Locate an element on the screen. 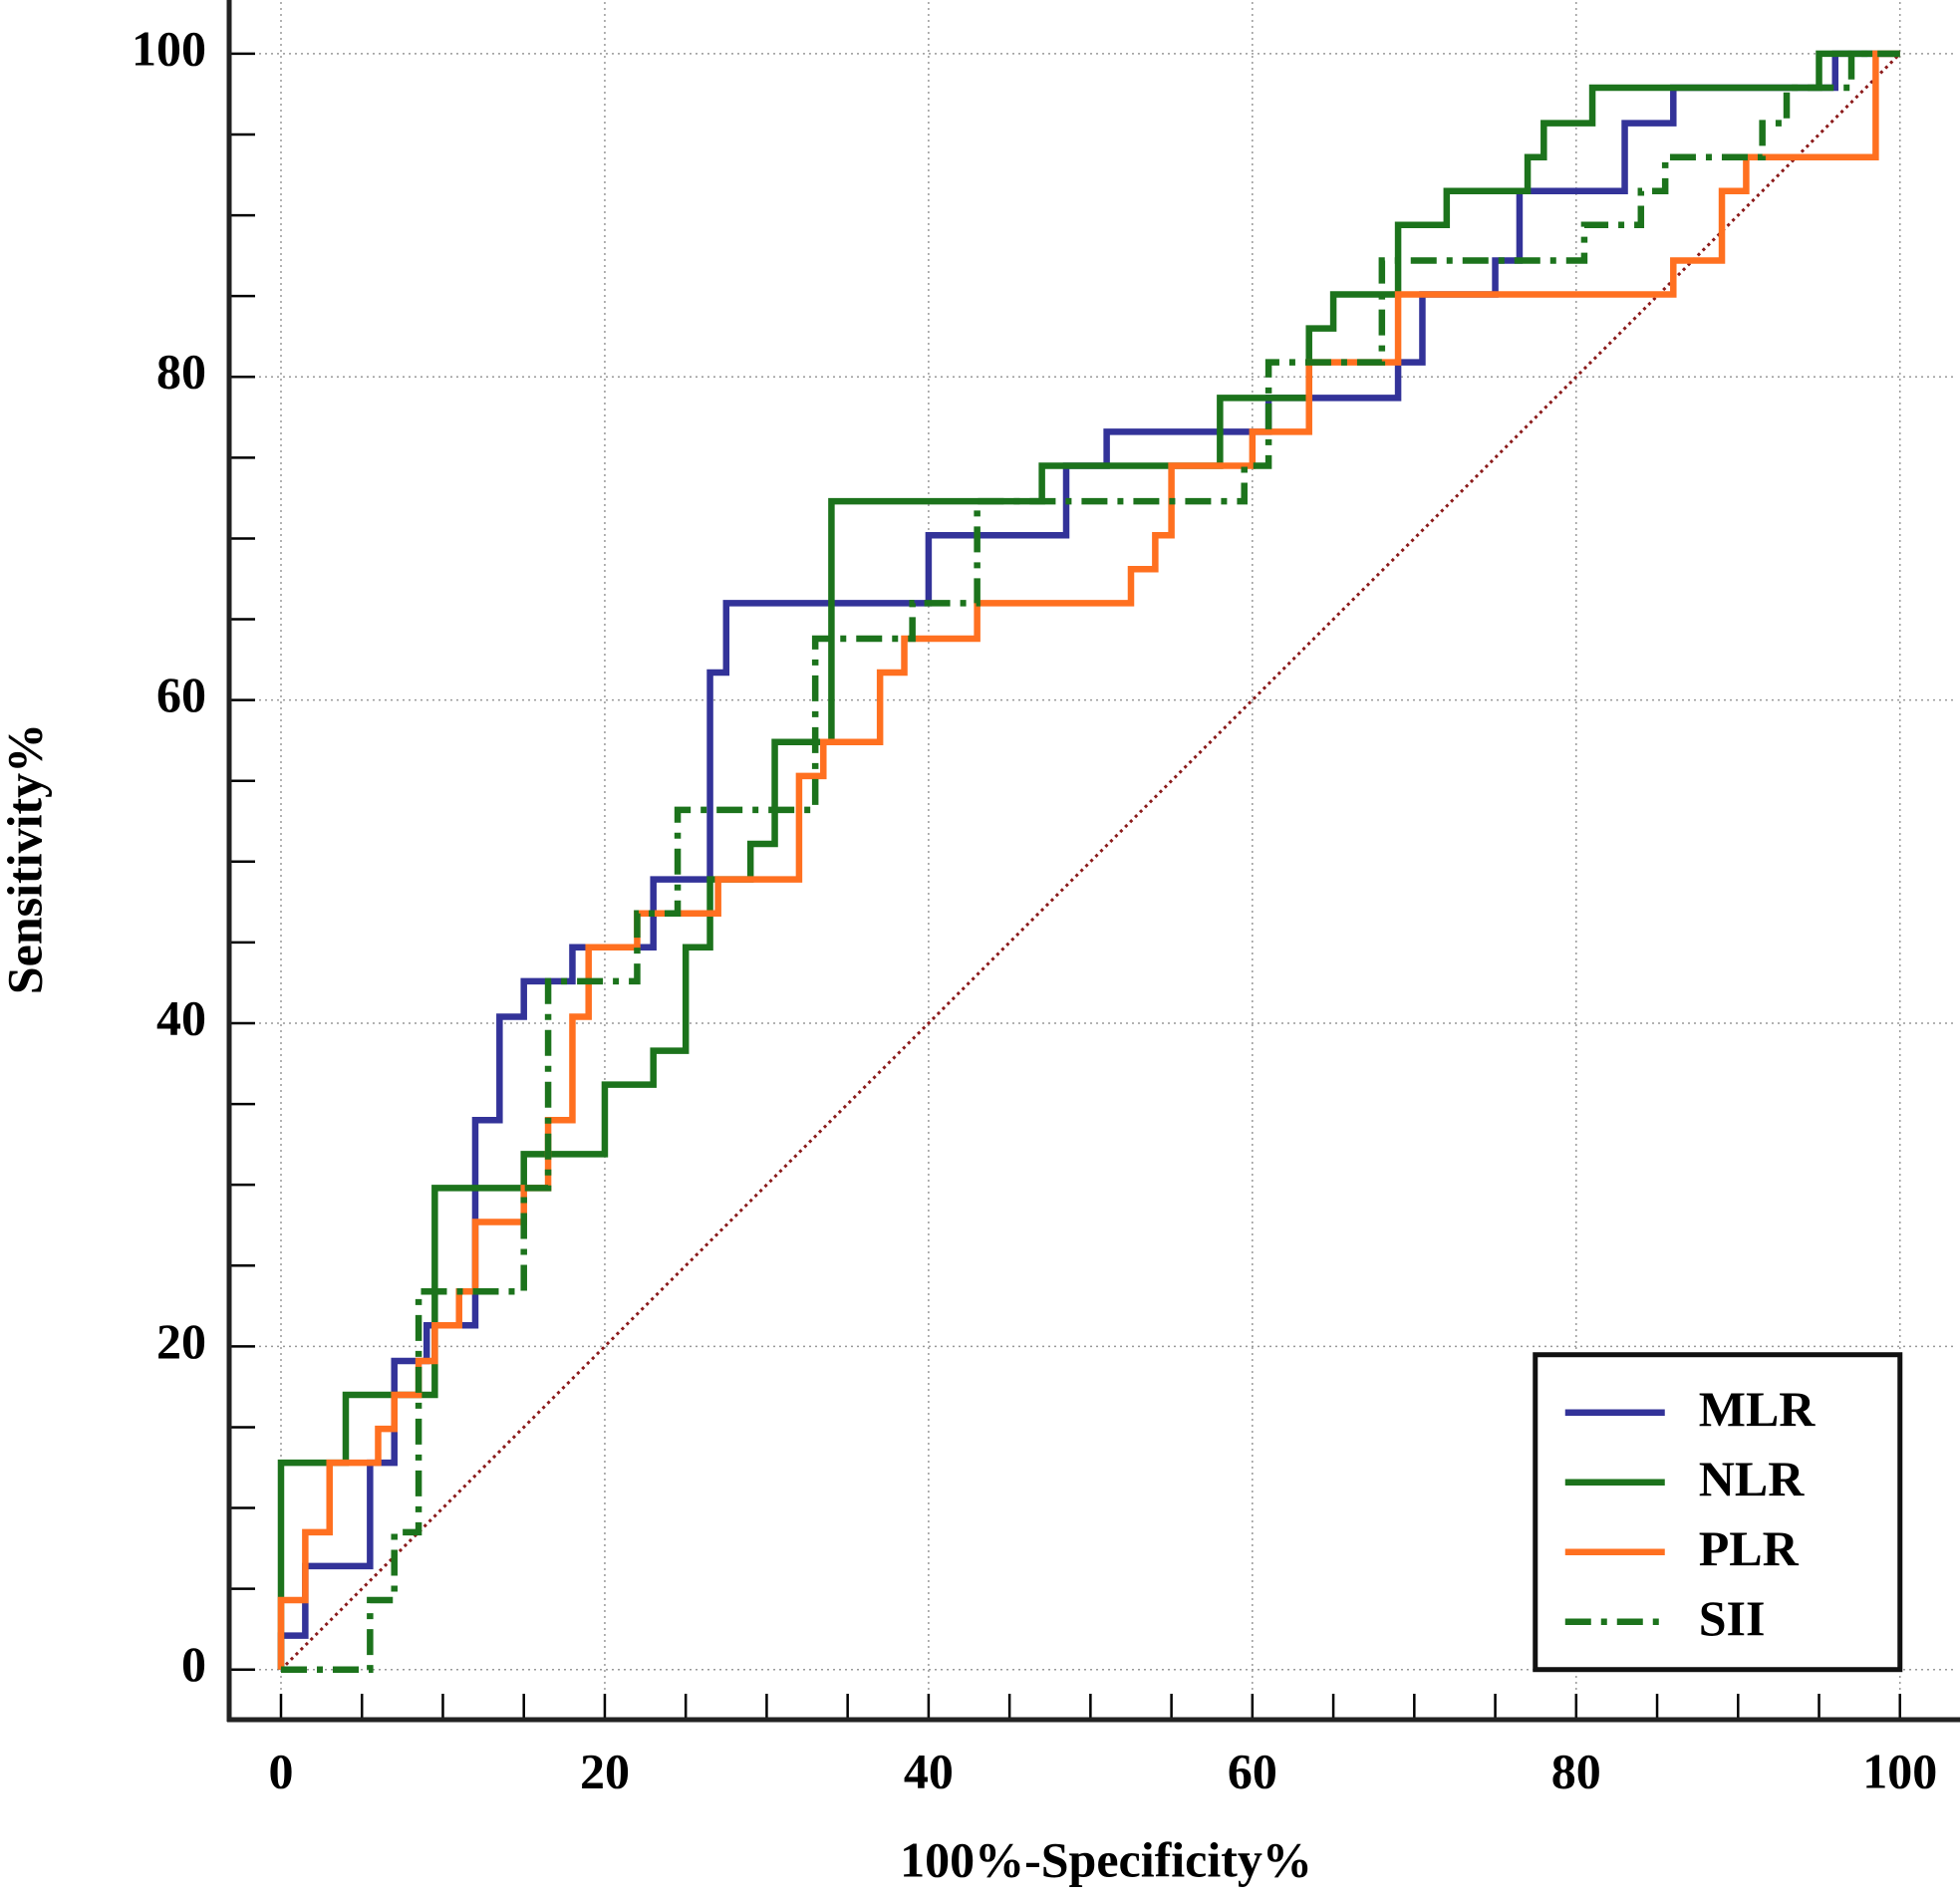 This screenshot has width=1960, height=1900. y-tick-label: 0 is located at coordinates (193, 1664).